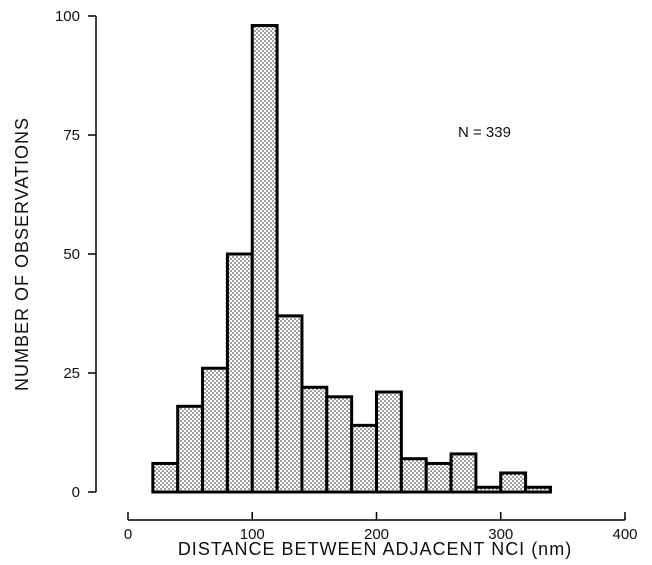  Describe the element at coordinates (500, 534) in the screenshot. I see `x-tick-label-300: 300` at that location.